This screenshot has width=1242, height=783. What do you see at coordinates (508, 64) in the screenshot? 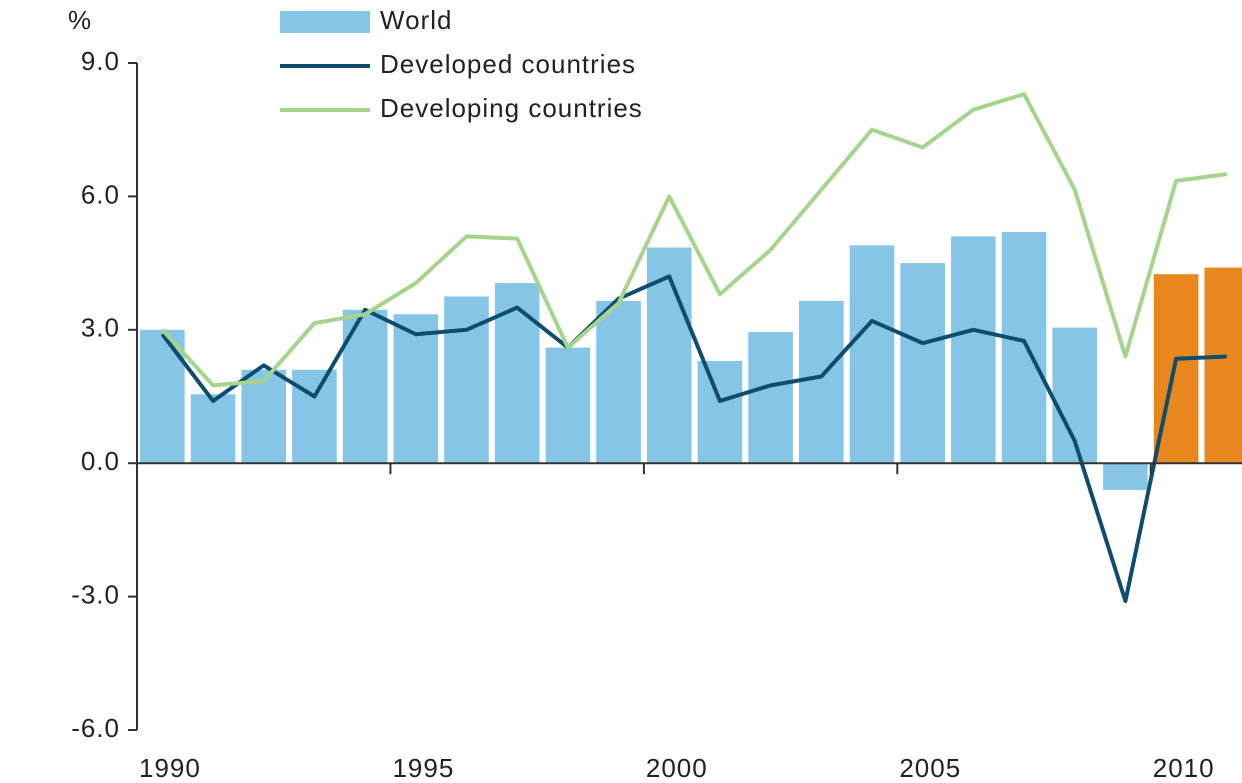
I see `legend-label: Developed countries` at bounding box center [508, 64].